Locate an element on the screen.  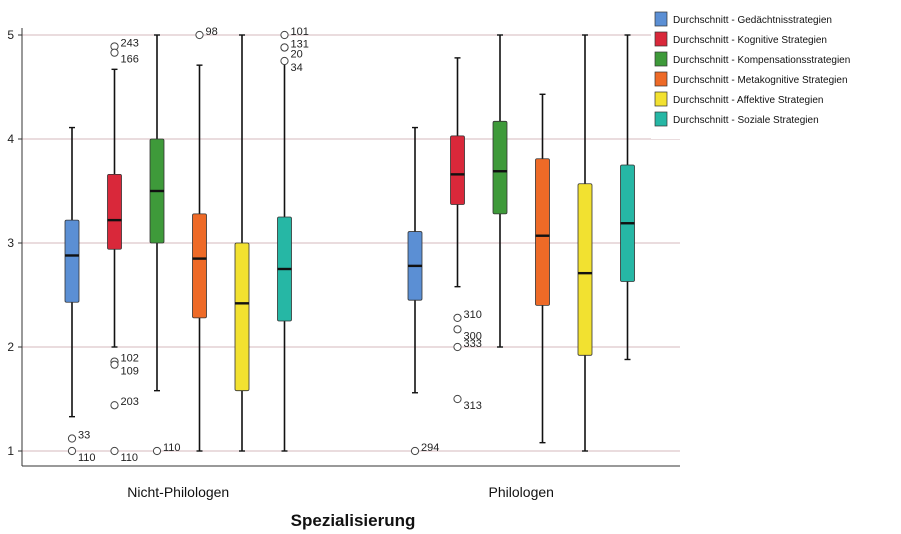
x-category-label: Nicht-Philologen is located at coordinates (178, 492).